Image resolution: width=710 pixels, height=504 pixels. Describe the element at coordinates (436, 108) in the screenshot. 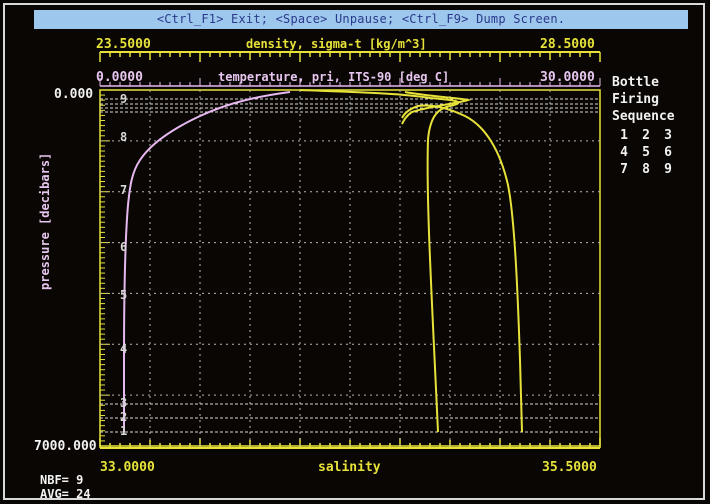

I see `surface-wiggle` at that location.